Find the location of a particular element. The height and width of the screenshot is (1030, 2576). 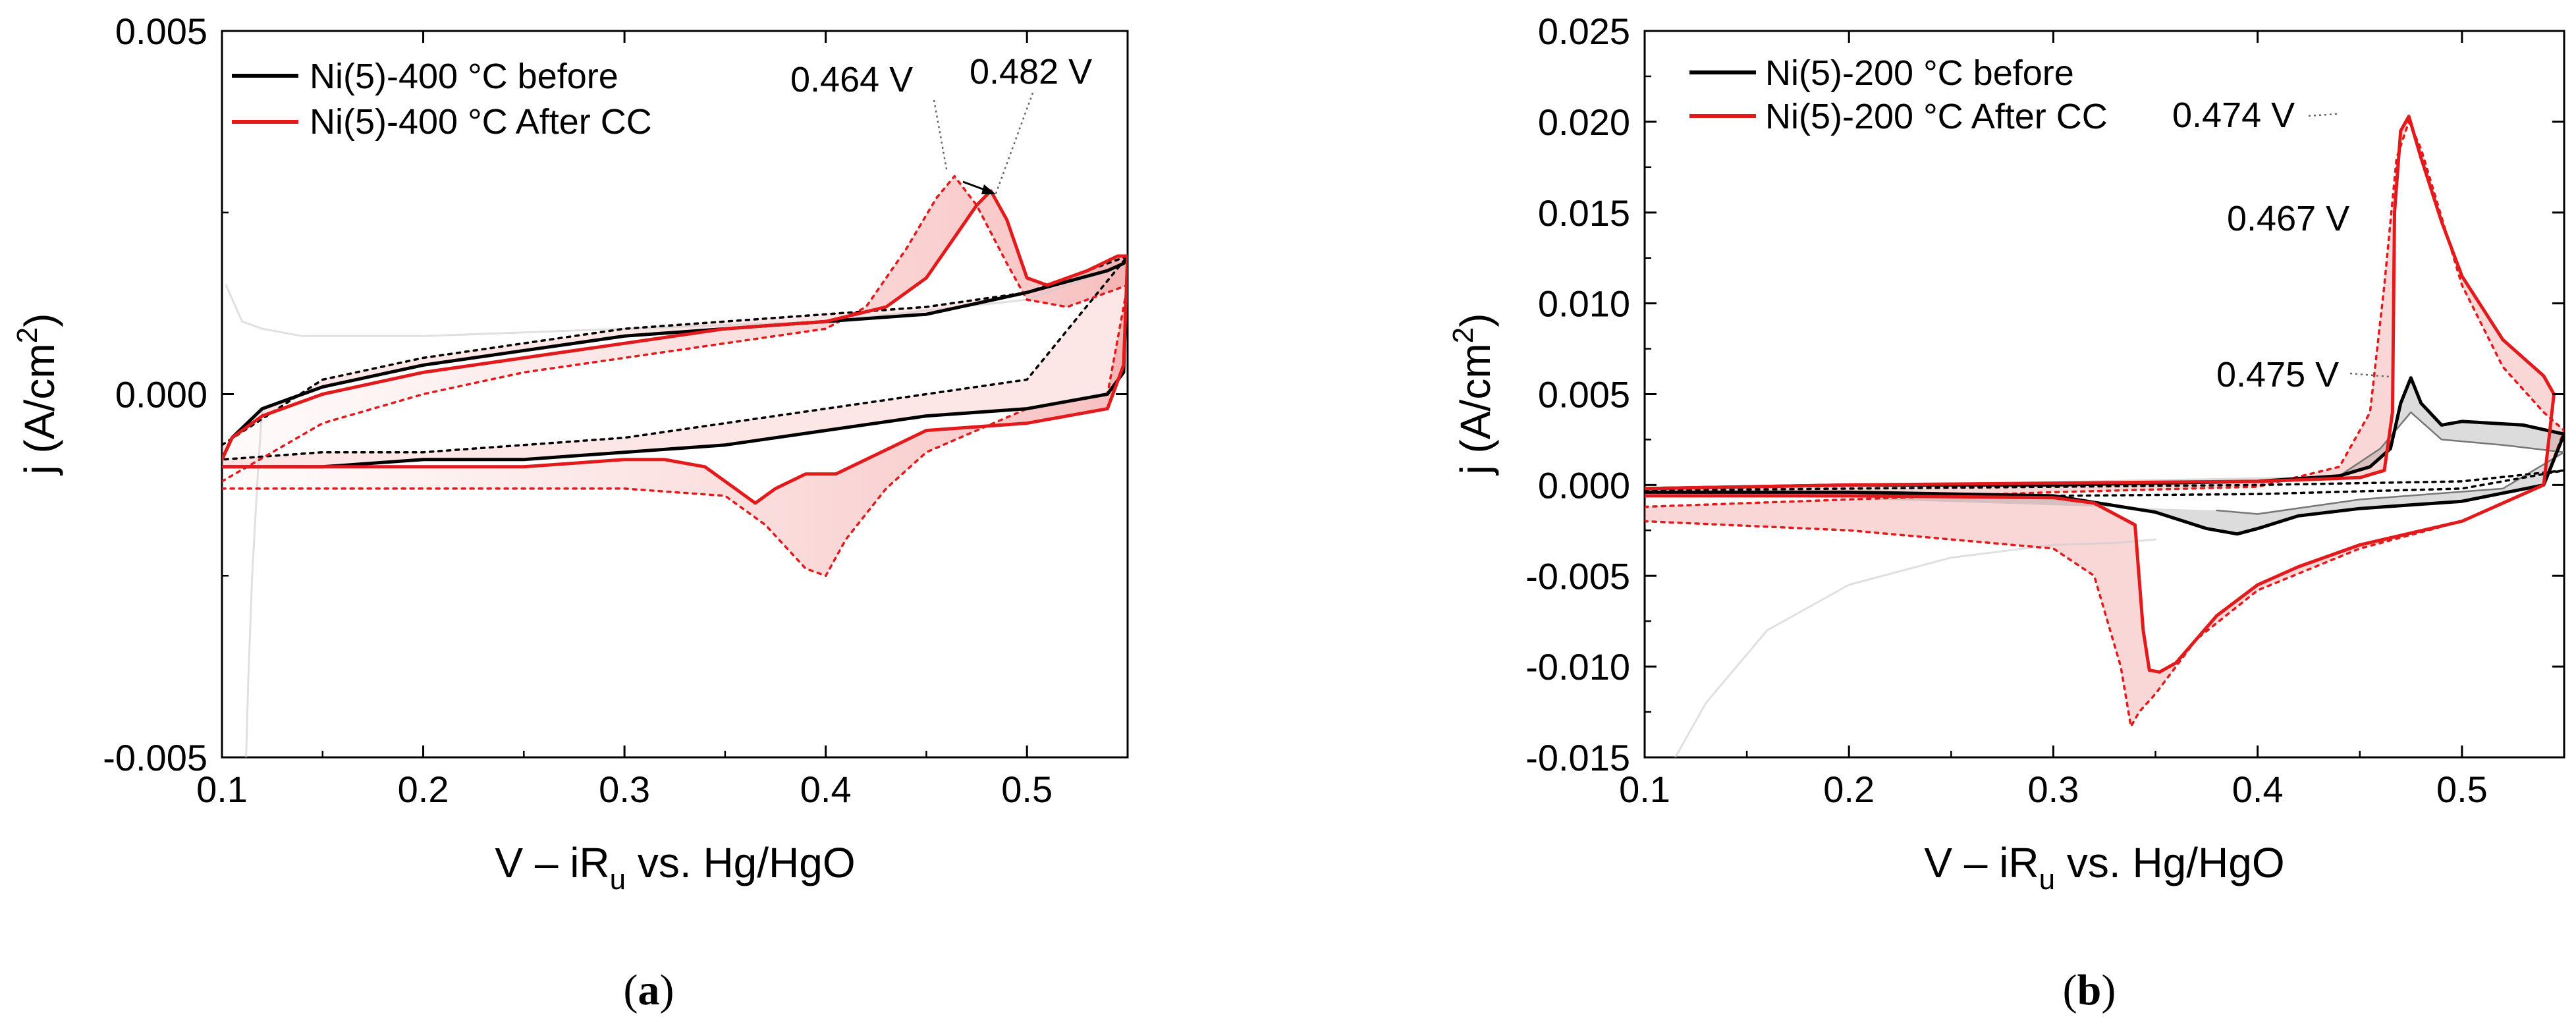

legend-label-after-b: Ni(5)-200 °C After CC is located at coordinates (1936, 116).